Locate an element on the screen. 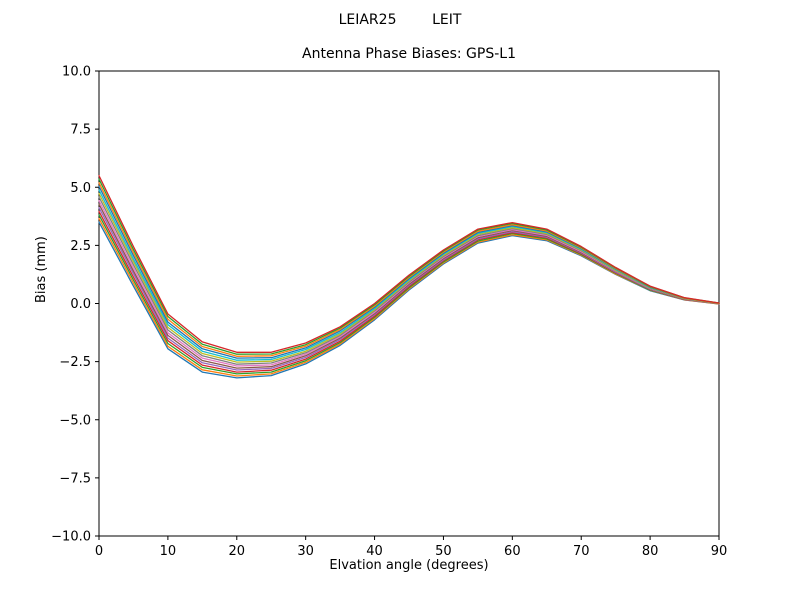 Image resolution: width=800 pixels, height=600 pixels. figure-suptitle: LEIAR25 LEIT is located at coordinates (400, 20).